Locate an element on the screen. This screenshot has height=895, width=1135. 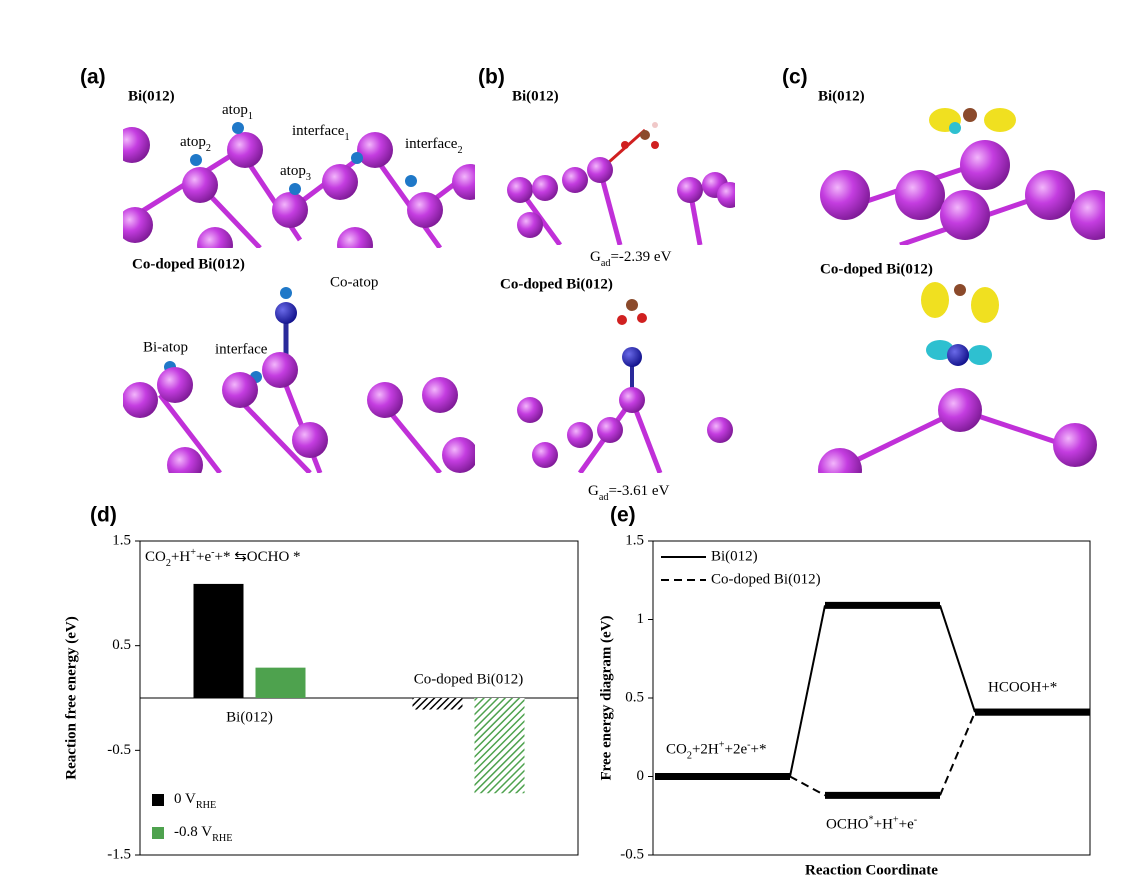
legend-label: 0 VRHE is located at coordinates (195, 800).